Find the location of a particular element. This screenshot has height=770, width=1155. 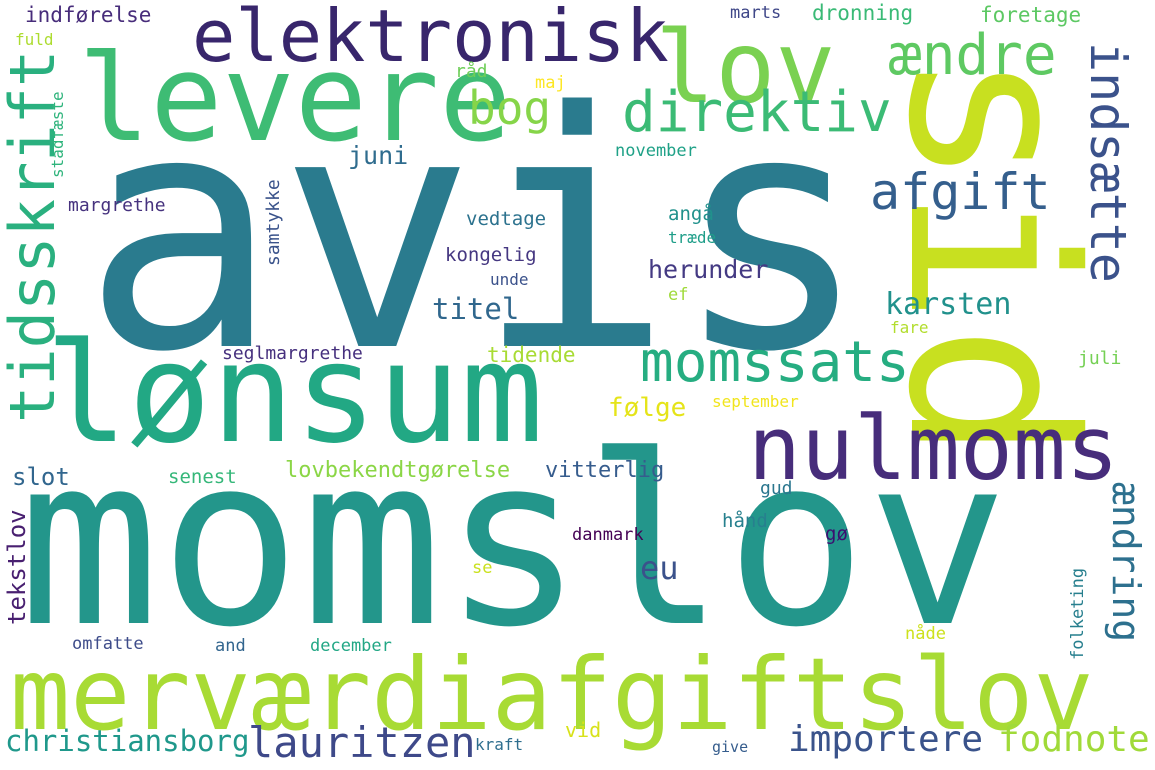

word-karsten: karsten is located at coordinates (948, 304).